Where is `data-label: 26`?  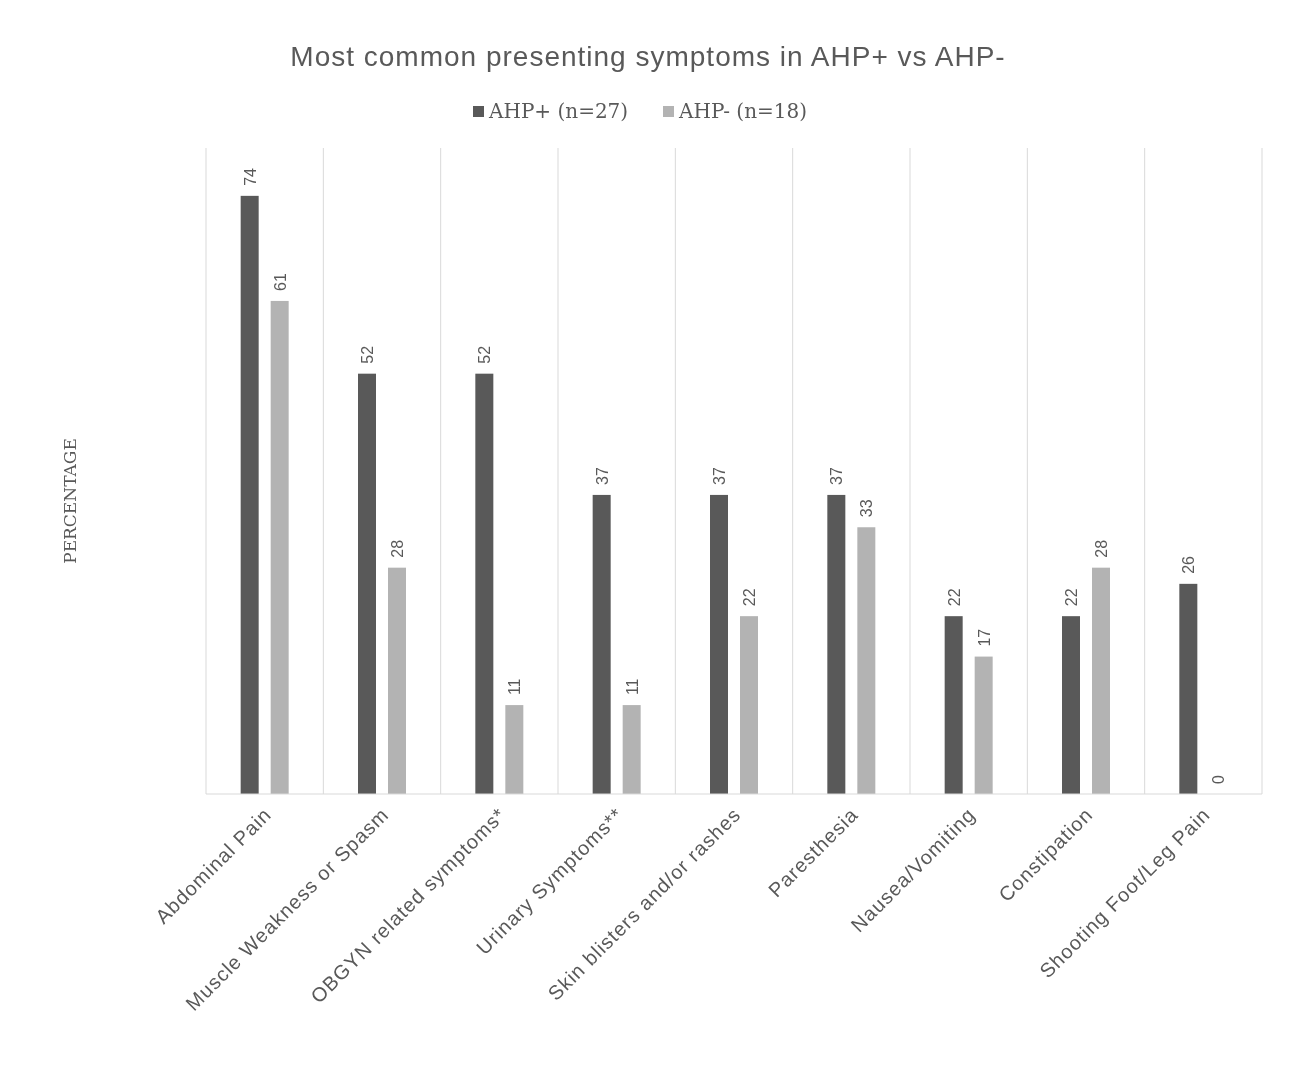
data-label: 26 is located at coordinates (1189, 564).